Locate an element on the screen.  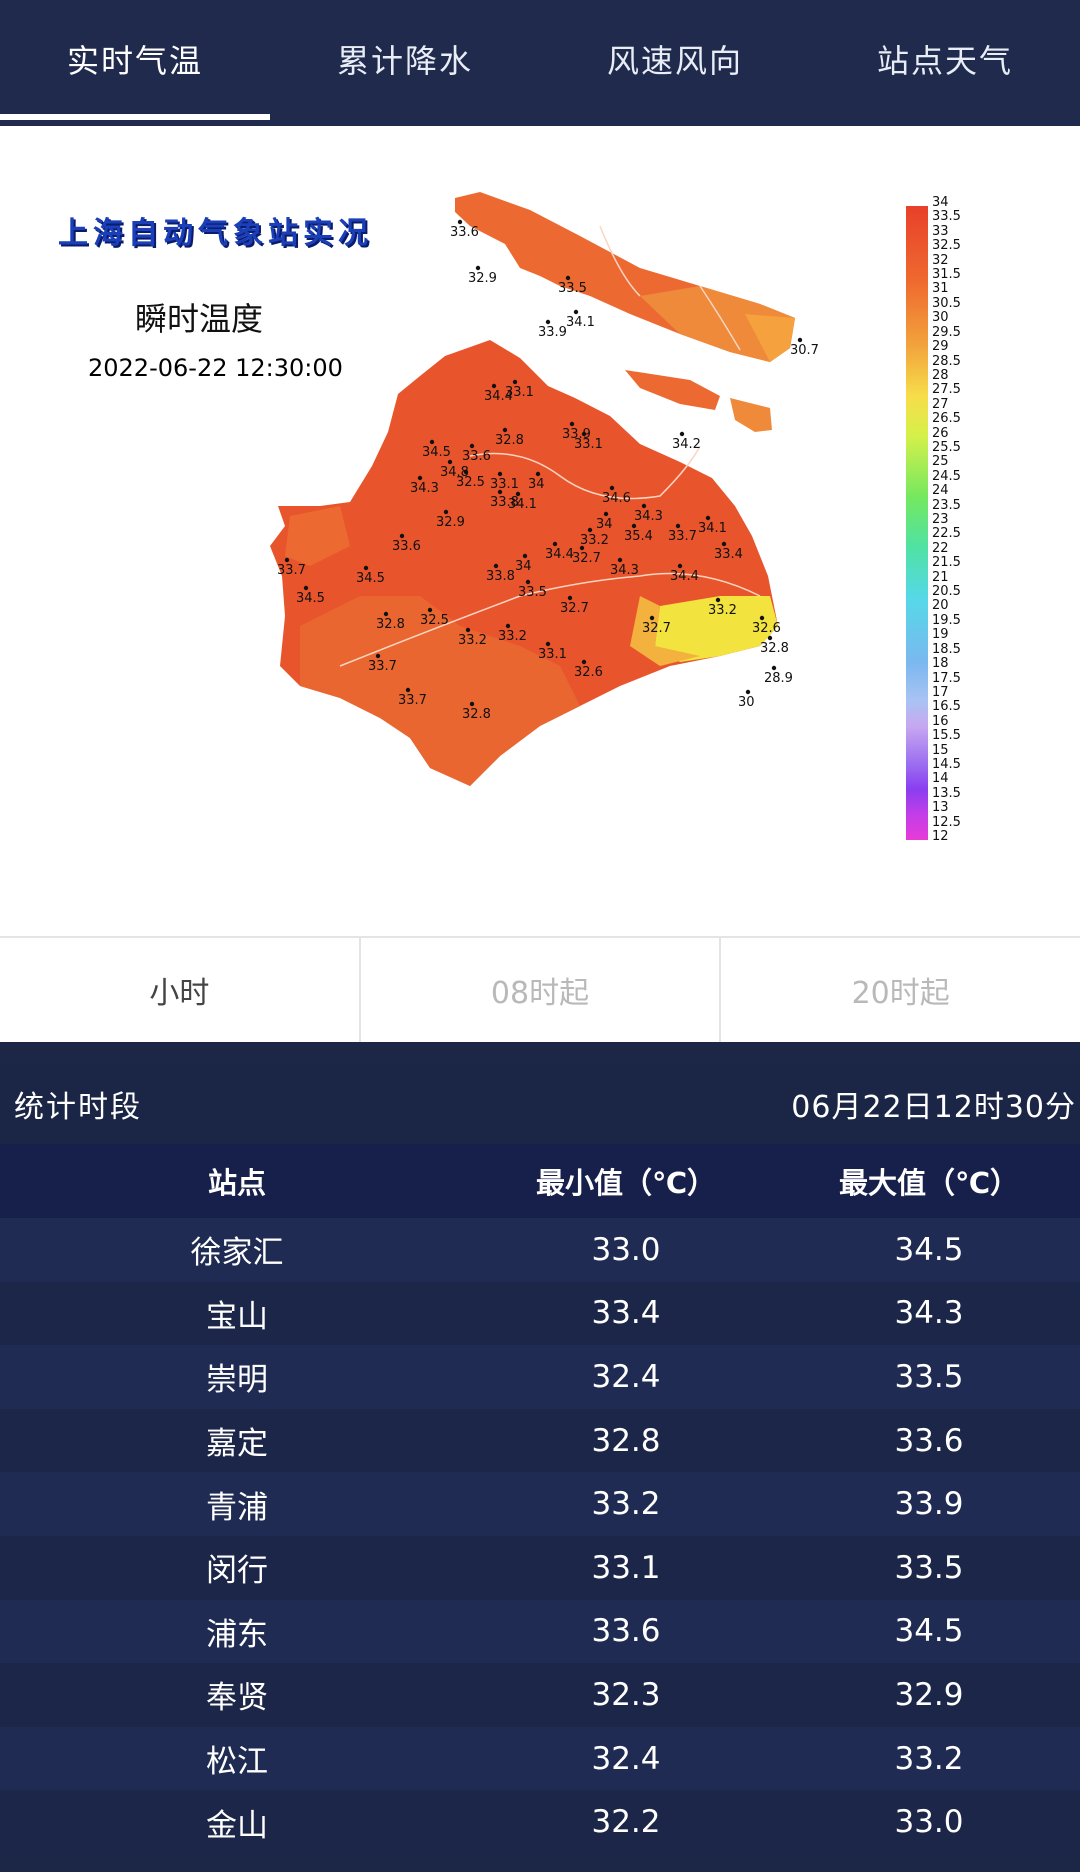
table-row: 青浦 33.2 33.9 is located at coordinates (540, 1504).